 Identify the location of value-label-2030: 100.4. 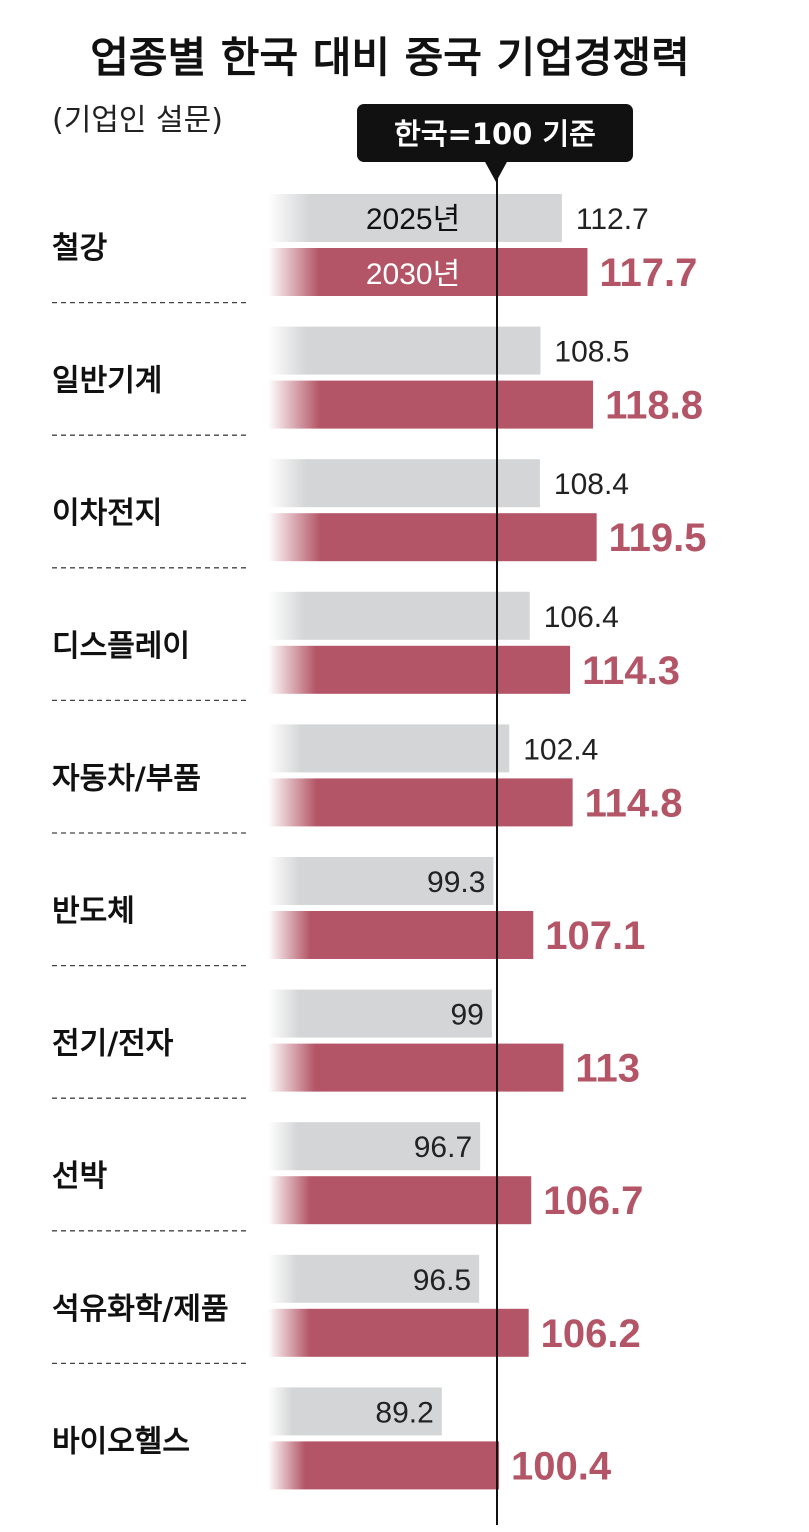
(561, 1466).